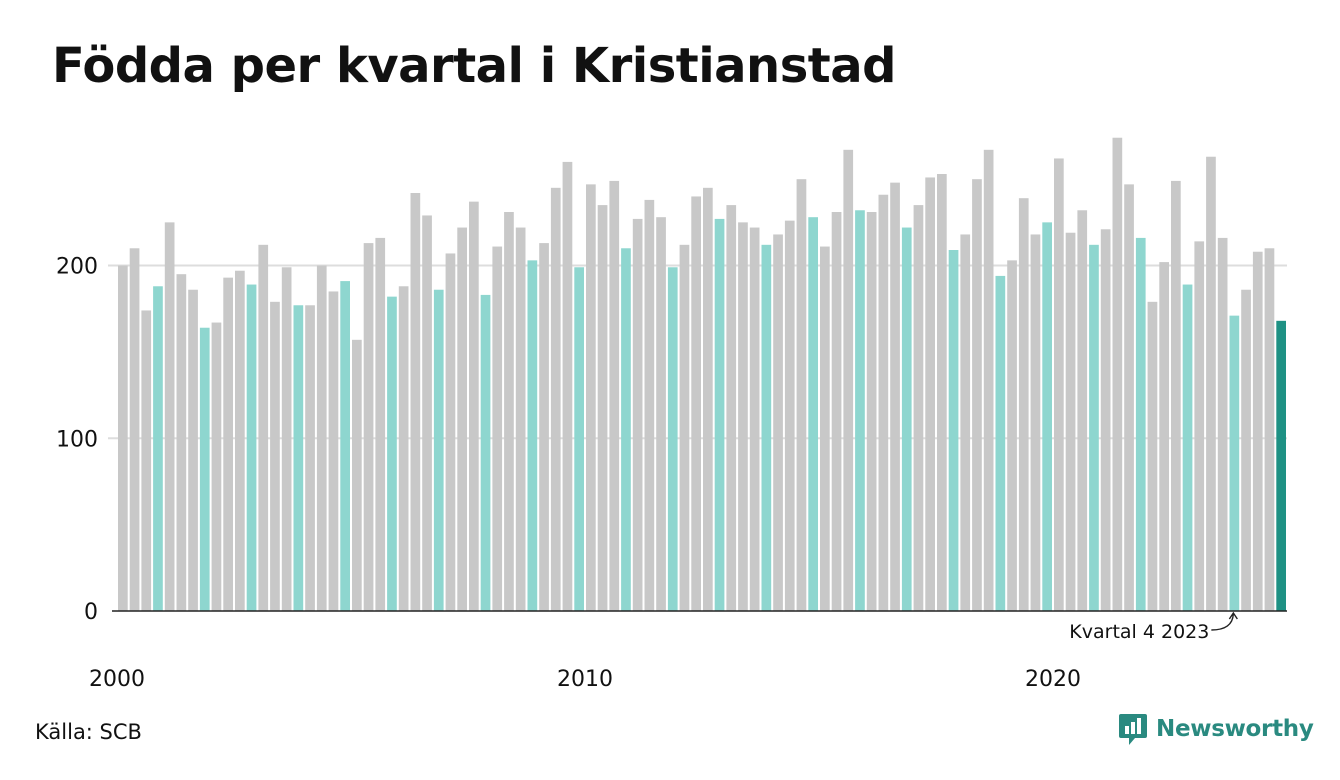  I want to click on brand-name: Newsworthy, so click(1235, 729).